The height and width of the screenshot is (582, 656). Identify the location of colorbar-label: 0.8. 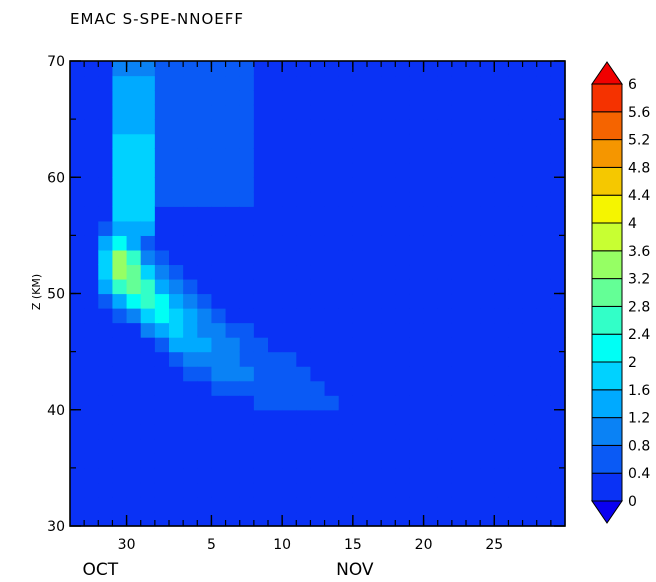
(639, 446).